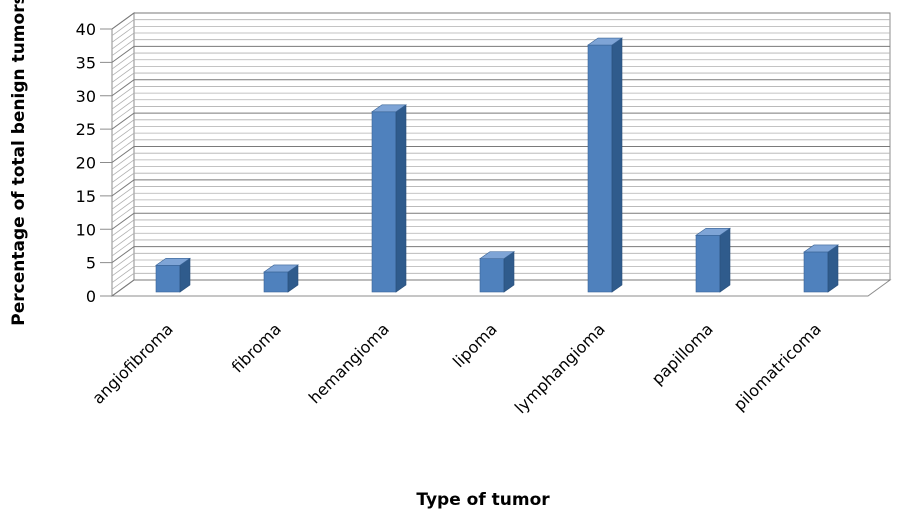 This screenshot has width=903, height=512. I want to click on bar-papilloma, so click(713, 260).